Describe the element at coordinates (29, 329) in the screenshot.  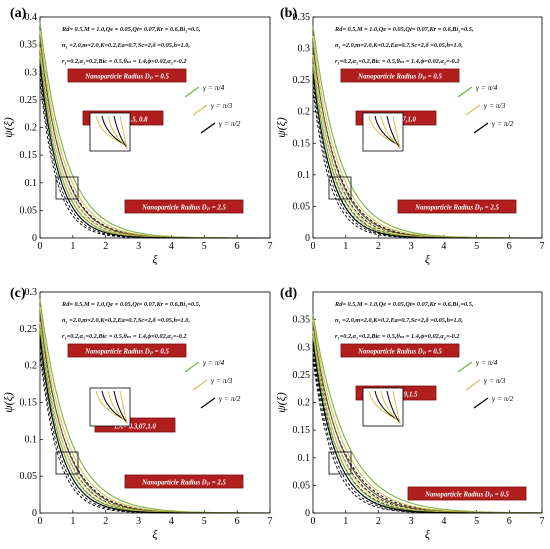
I see `y-tick-label: 0.25` at that location.